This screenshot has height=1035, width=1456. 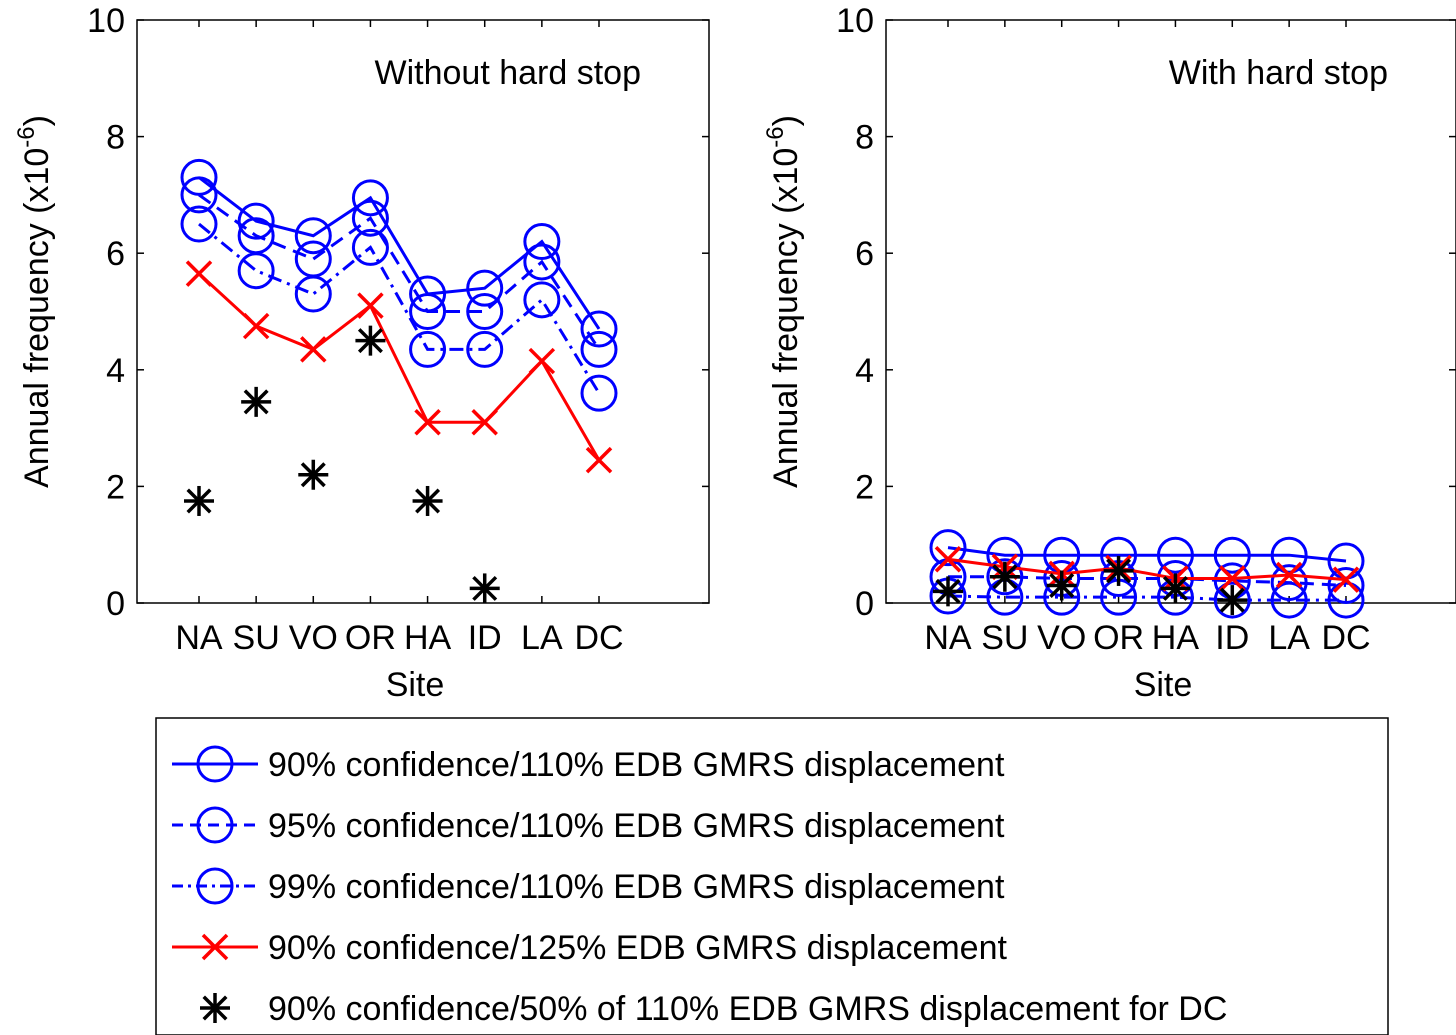 I want to click on x-tick-label: VO, so click(x=313, y=638).